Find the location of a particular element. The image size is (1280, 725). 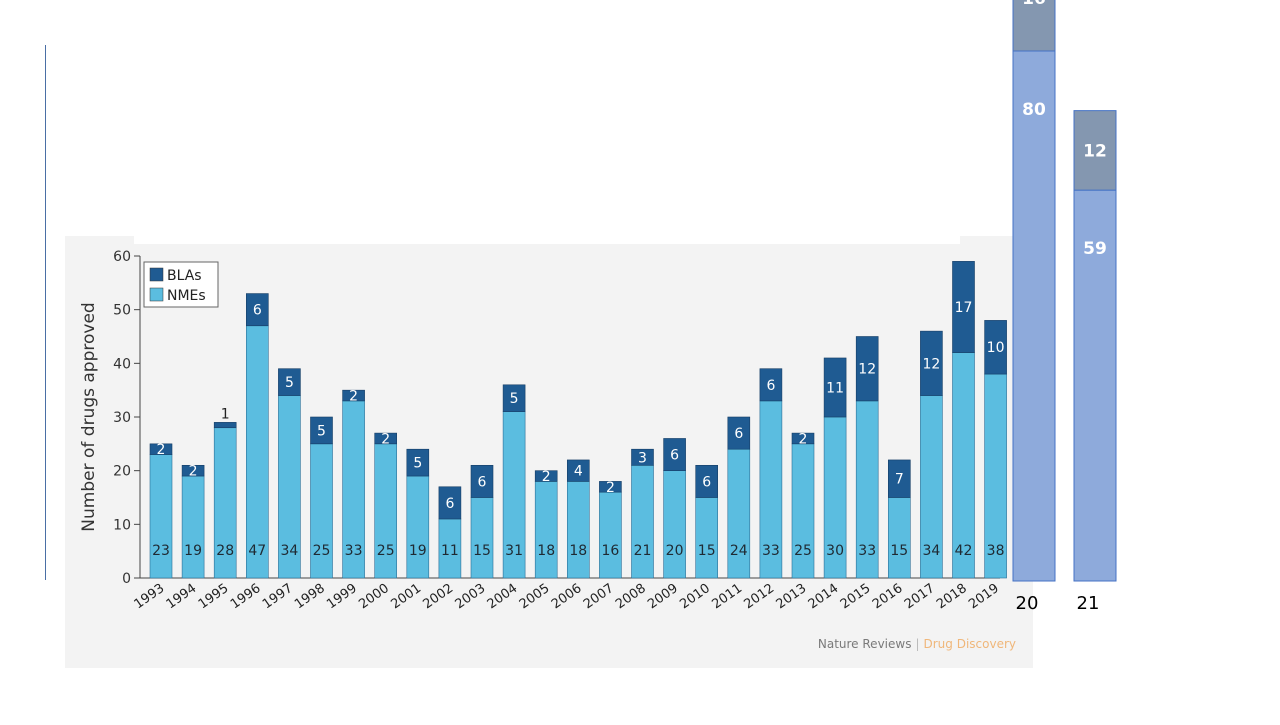

left-vertical-rule is located at coordinates (45, 312).